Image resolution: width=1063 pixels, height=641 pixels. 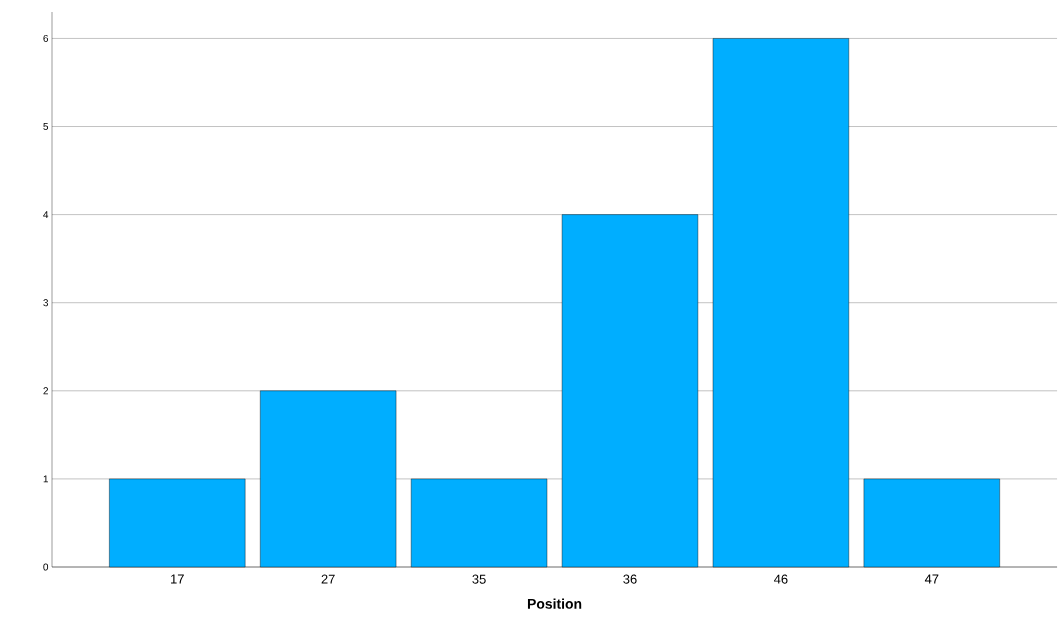 I want to click on y-tick-label: 0, so click(x=46, y=567).